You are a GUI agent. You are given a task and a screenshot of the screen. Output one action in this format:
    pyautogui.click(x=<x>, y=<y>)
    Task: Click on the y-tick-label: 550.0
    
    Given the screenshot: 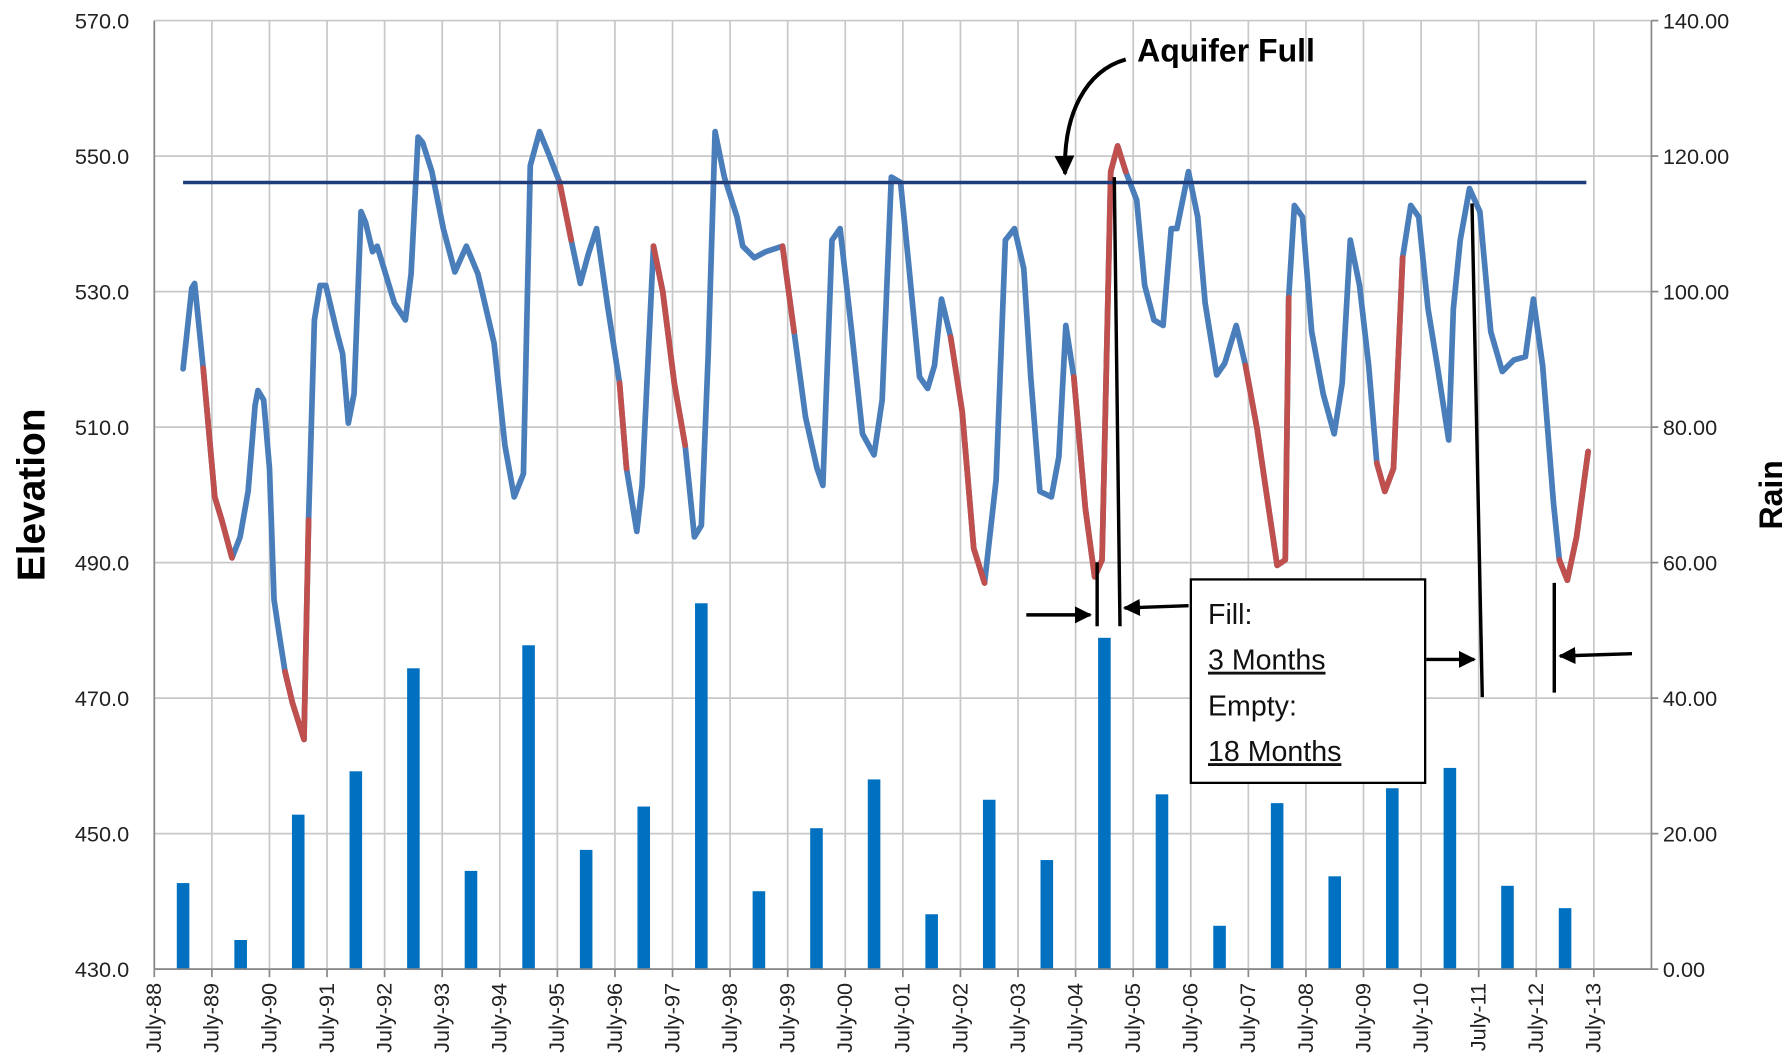 What is the action you would take?
    pyautogui.click(x=102, y=156)
    